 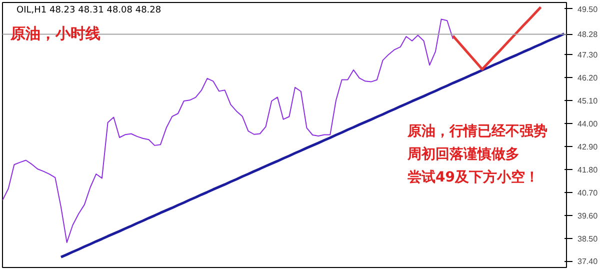 I want to click on annotation: 原油，行情已经不强势, so click(x=477, y=132).